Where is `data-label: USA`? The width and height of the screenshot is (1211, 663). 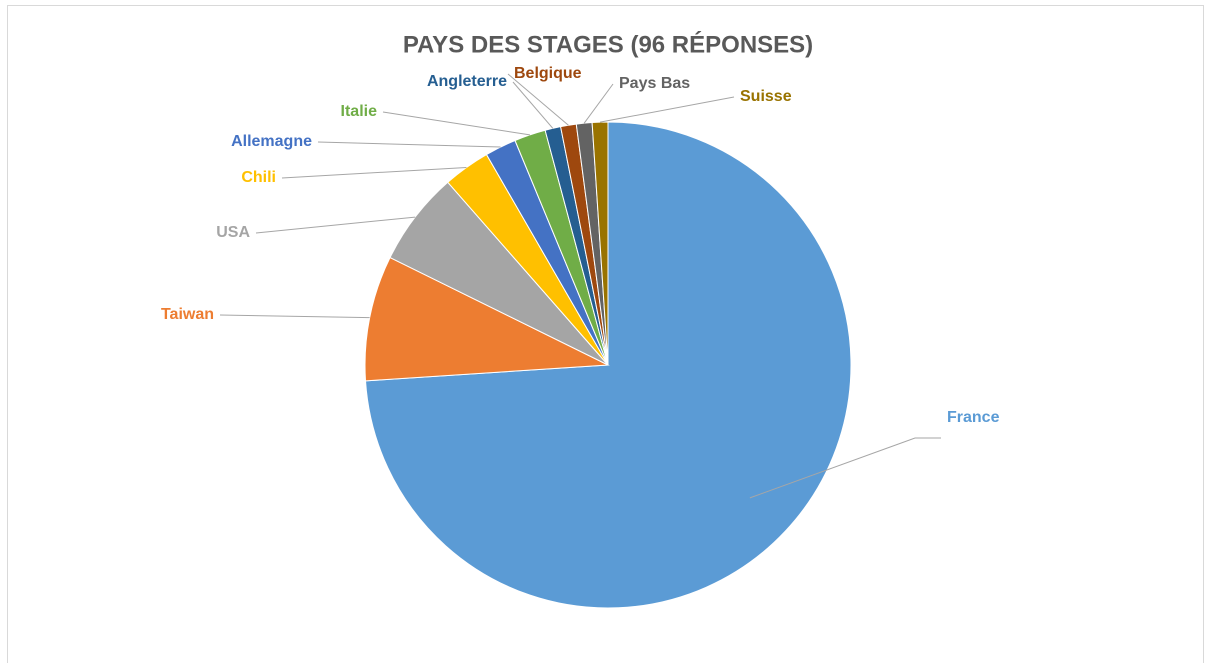
data-label: USA is located at coordinates (233, 232).